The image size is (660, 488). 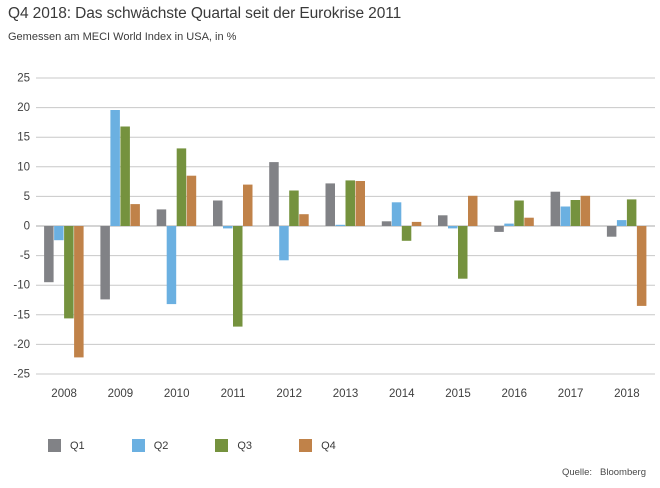 What do you see at coordinates (499, 229) in the screenshot?
I see `bar-2016-q1` at bounding box center [499, 229].